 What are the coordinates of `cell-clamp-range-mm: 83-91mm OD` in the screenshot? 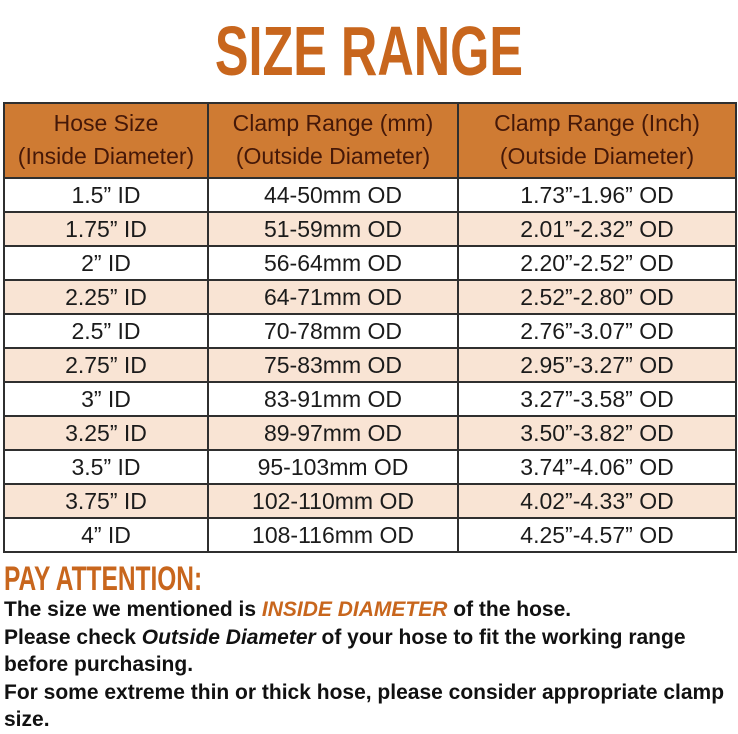 It's located at (333, 399).